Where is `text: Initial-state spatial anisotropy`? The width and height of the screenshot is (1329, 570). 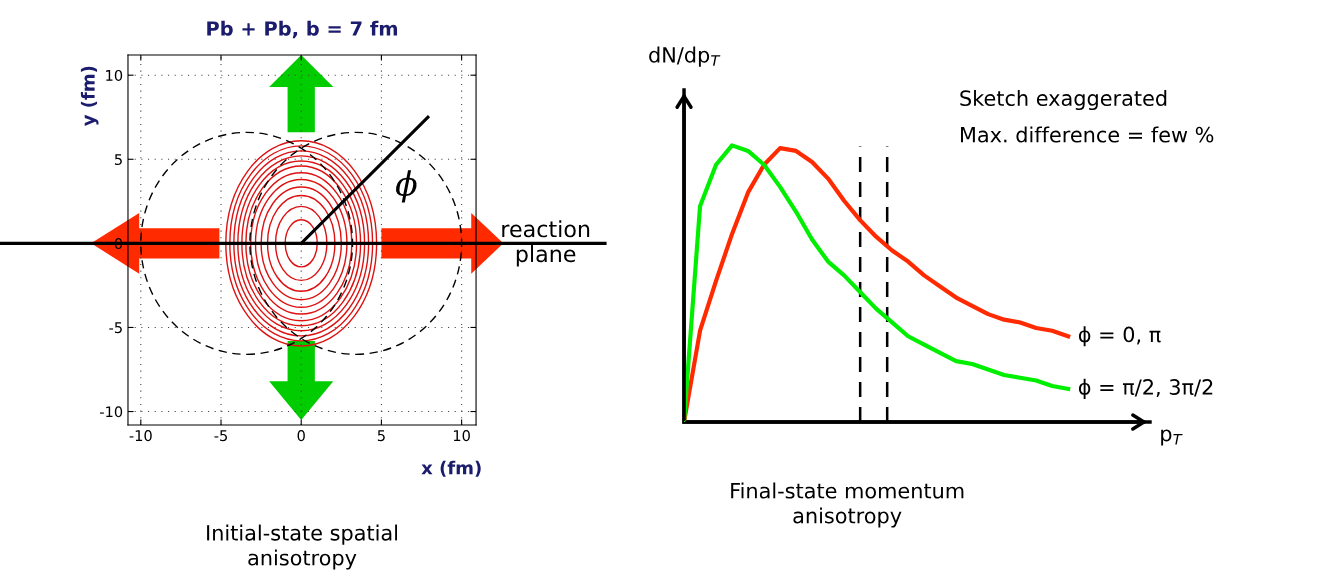 text: Initial-state spatial anisotropy is located at coordinates (302, 547).